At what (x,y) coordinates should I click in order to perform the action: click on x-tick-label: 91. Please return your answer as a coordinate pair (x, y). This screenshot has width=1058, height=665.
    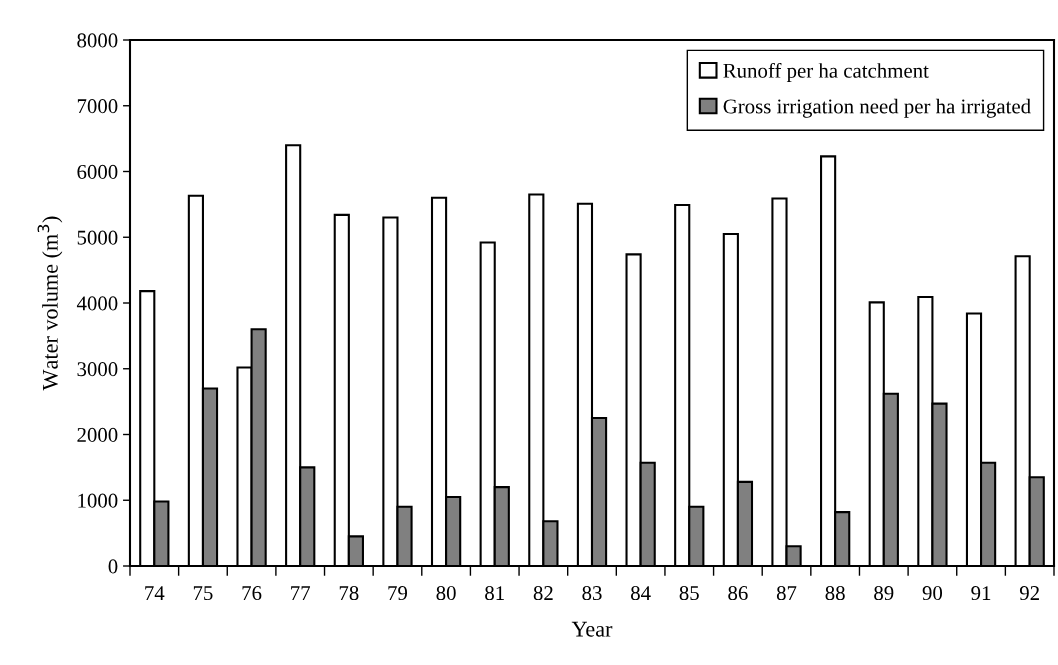
    Looking at the image, I should click on (981, 593).